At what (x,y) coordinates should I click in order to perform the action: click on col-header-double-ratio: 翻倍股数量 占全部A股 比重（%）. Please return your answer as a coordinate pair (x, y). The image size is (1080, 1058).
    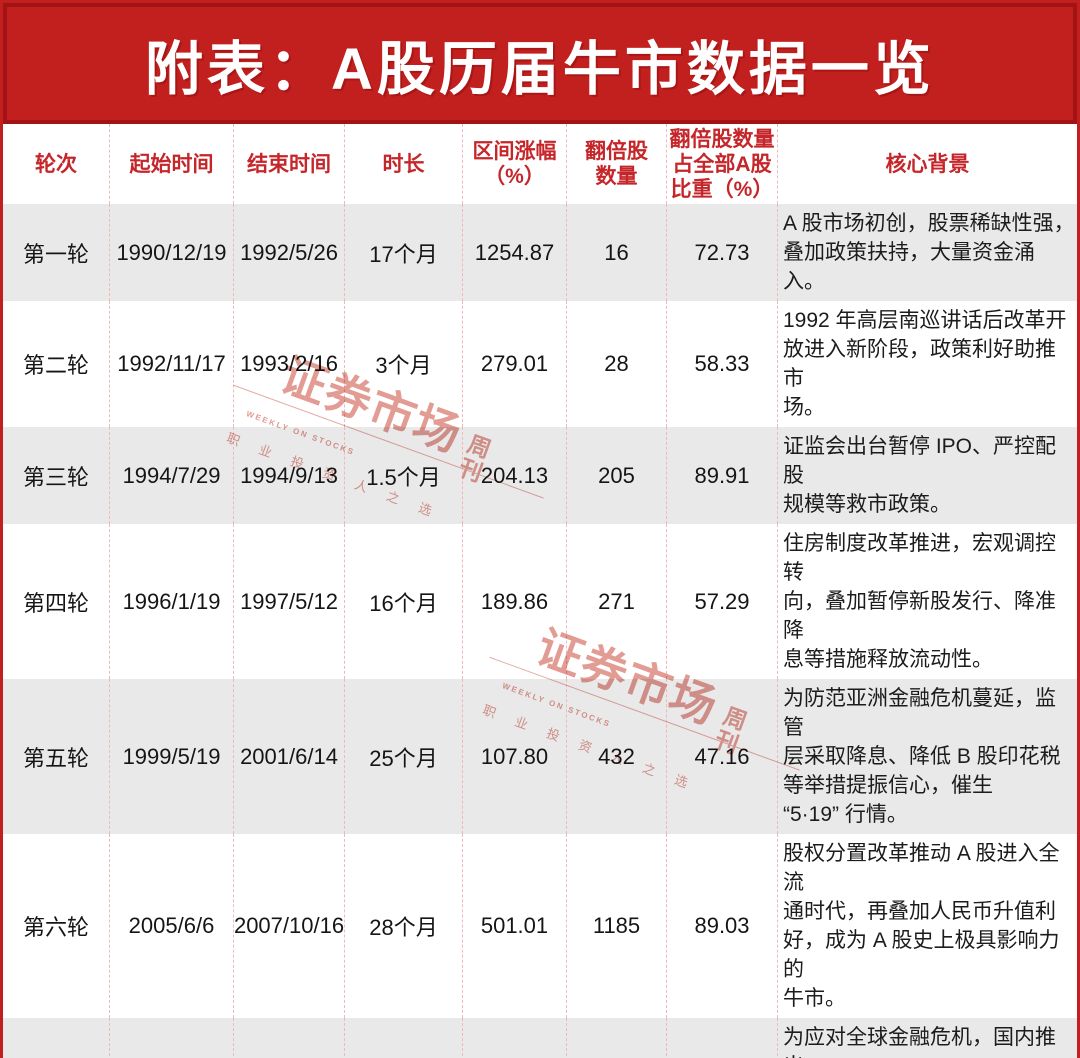
    Looking at the image, I should click on (721, 164).